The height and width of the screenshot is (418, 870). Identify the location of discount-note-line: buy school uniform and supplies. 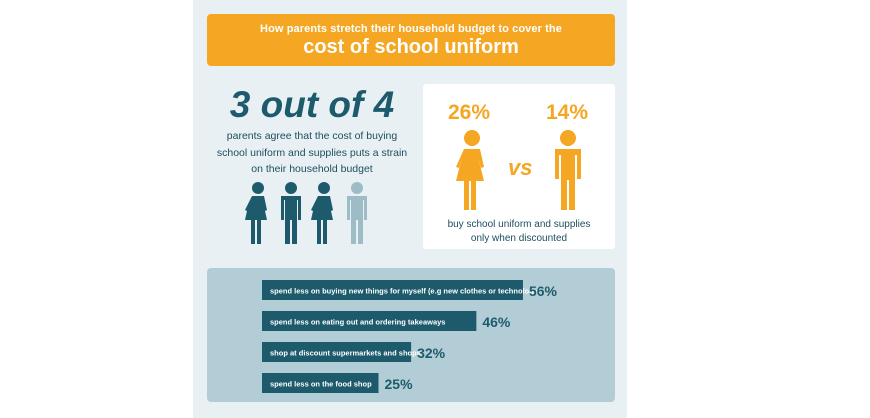
(519, 224).